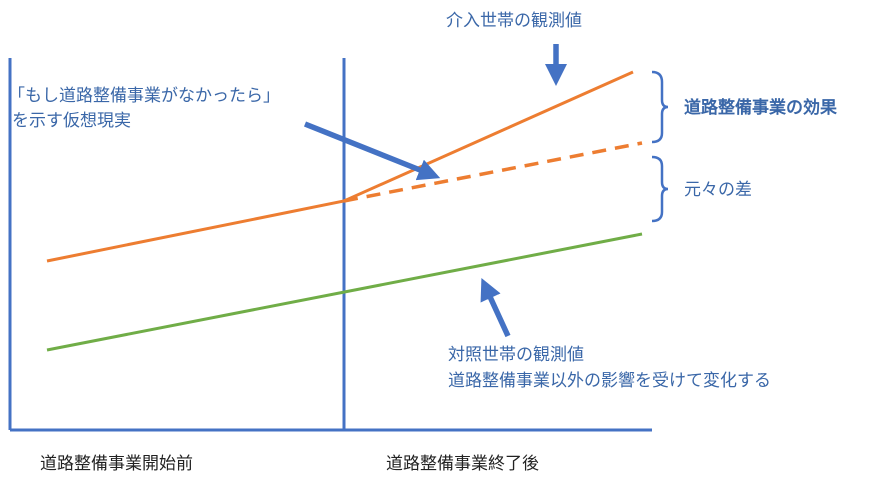  I want to click on counterfactual-line, so click(493, 172).